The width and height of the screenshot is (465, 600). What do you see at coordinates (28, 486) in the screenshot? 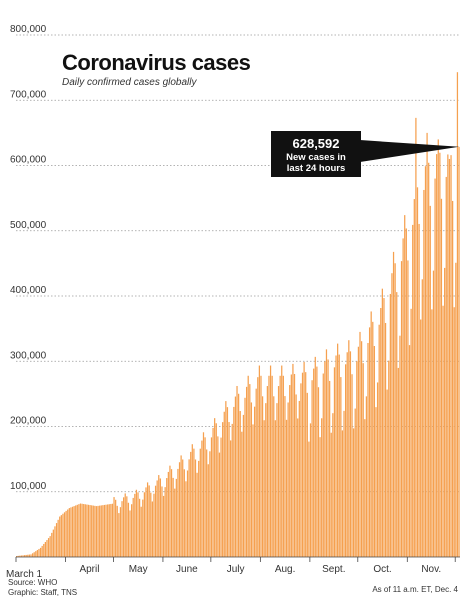
I see `y-tick-label: 100,000` at bounding box center [28, 486].